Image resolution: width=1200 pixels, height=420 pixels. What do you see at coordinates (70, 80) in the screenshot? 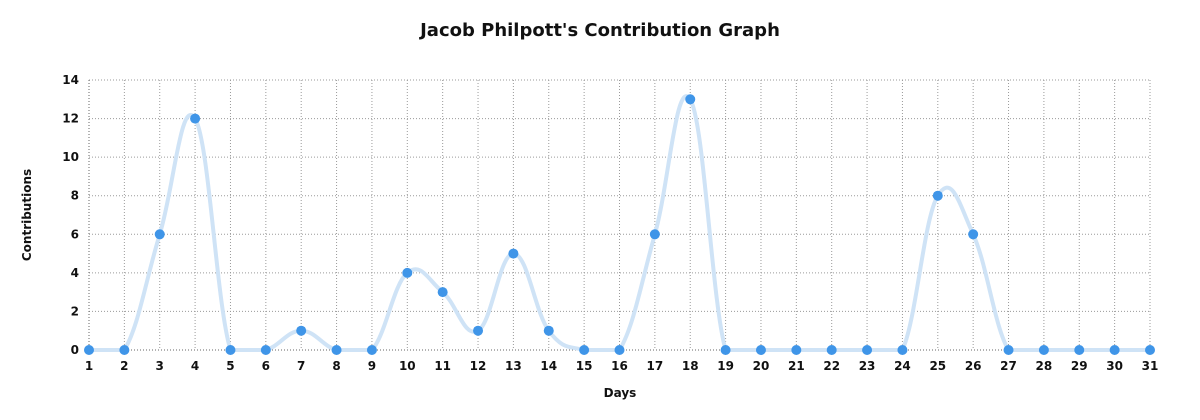
I see `y-tick-label: 14` at bounding box center [70, 80].